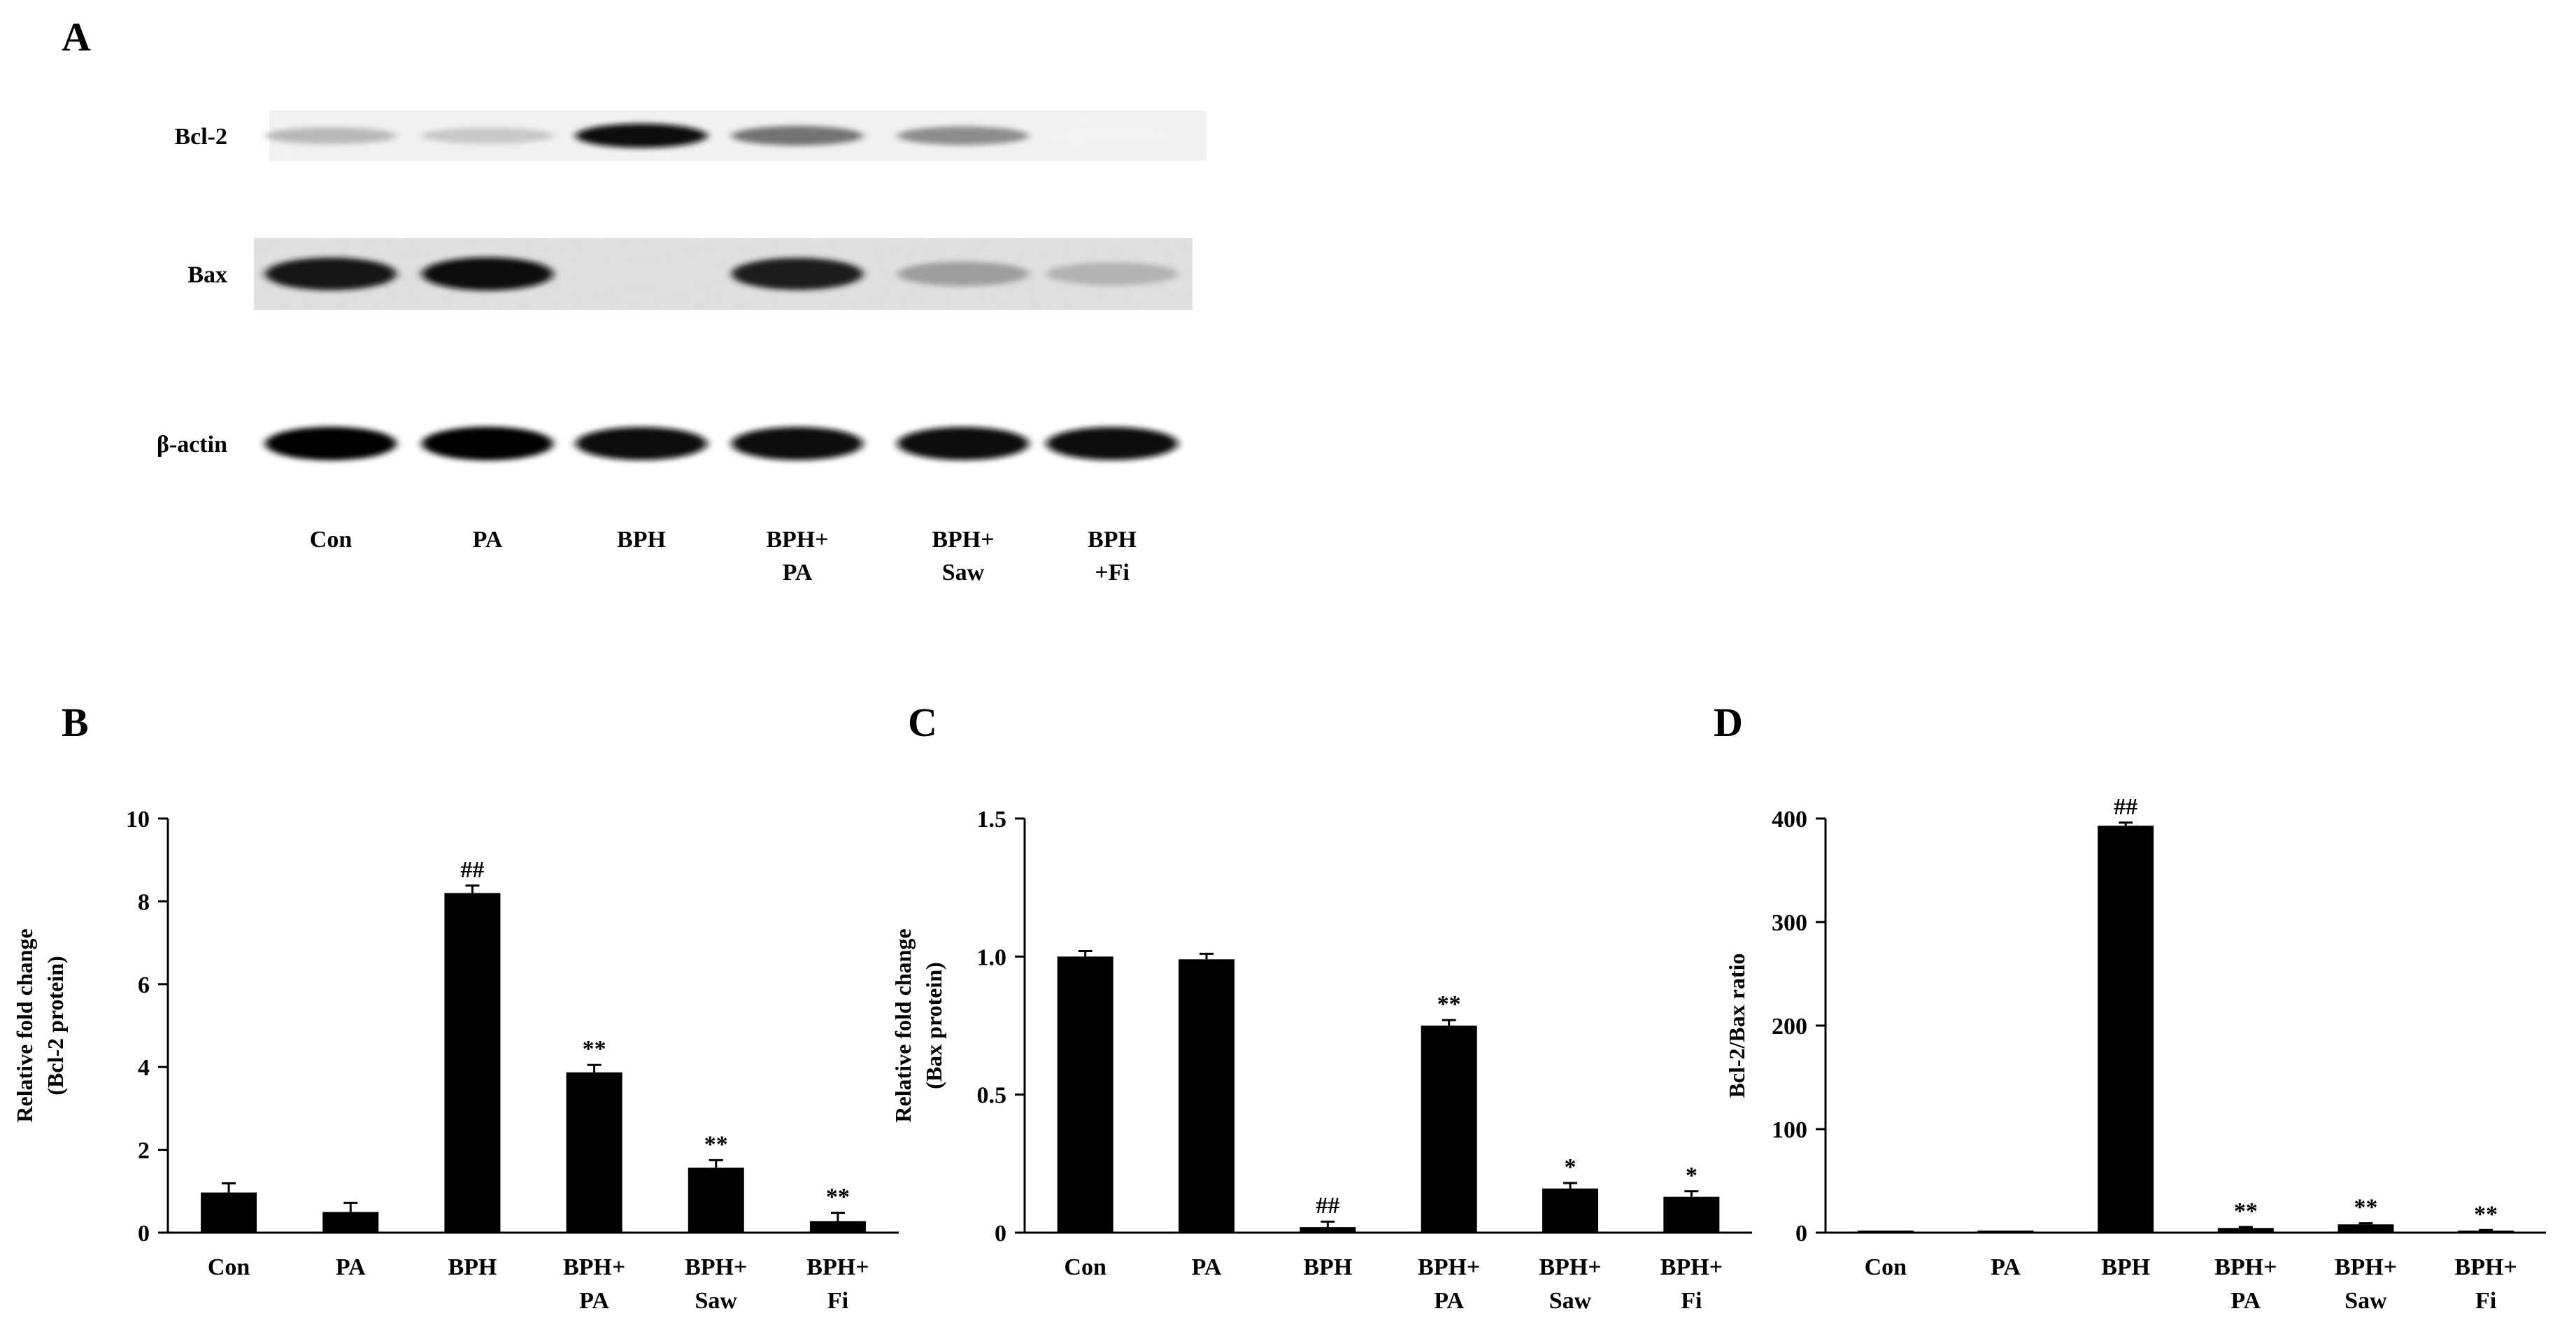  What do you see at coordinates (192, 445) in the screenshot?
I see `blot-row-label: β-actin` at bounding box center [192, 445].